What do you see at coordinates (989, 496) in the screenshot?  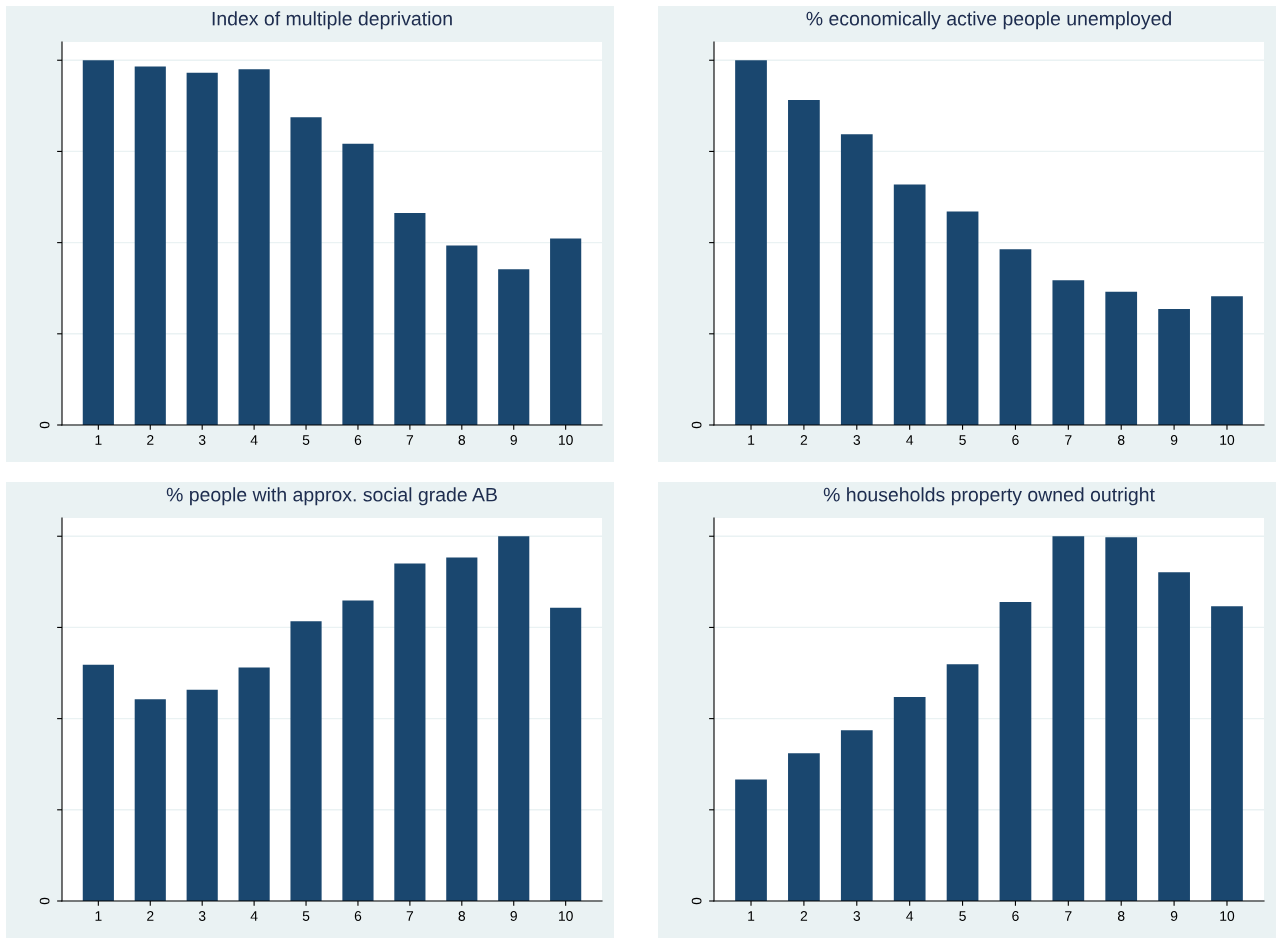 I see `chart-title: % households property owned outright` at bounding box center [989, 496].